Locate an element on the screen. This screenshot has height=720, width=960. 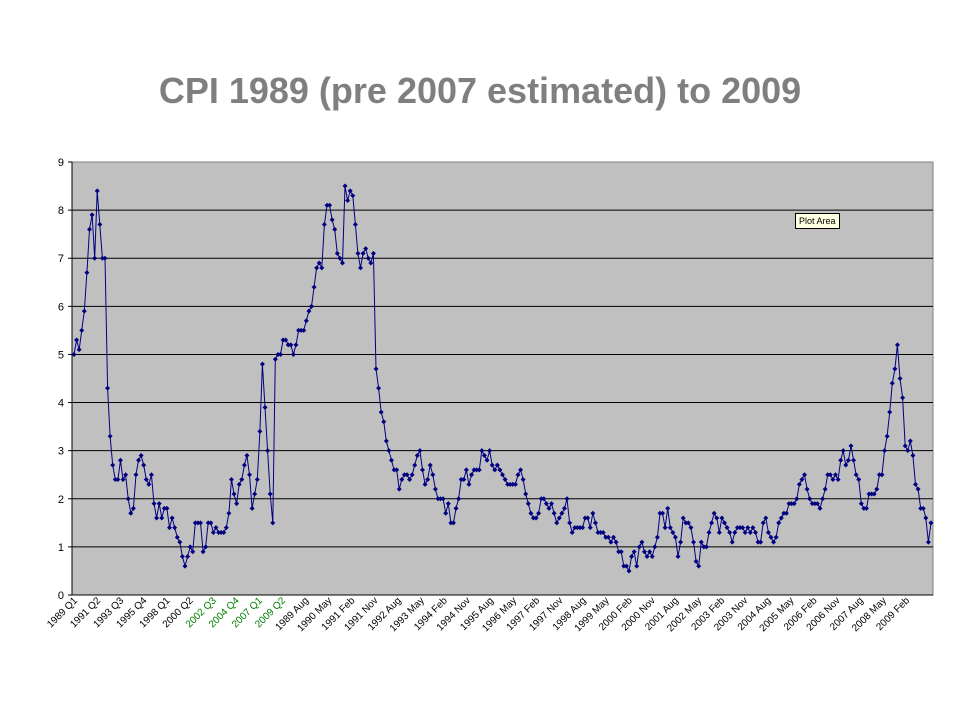
y-tick-label: 3 is located at coordinates (61, 452).